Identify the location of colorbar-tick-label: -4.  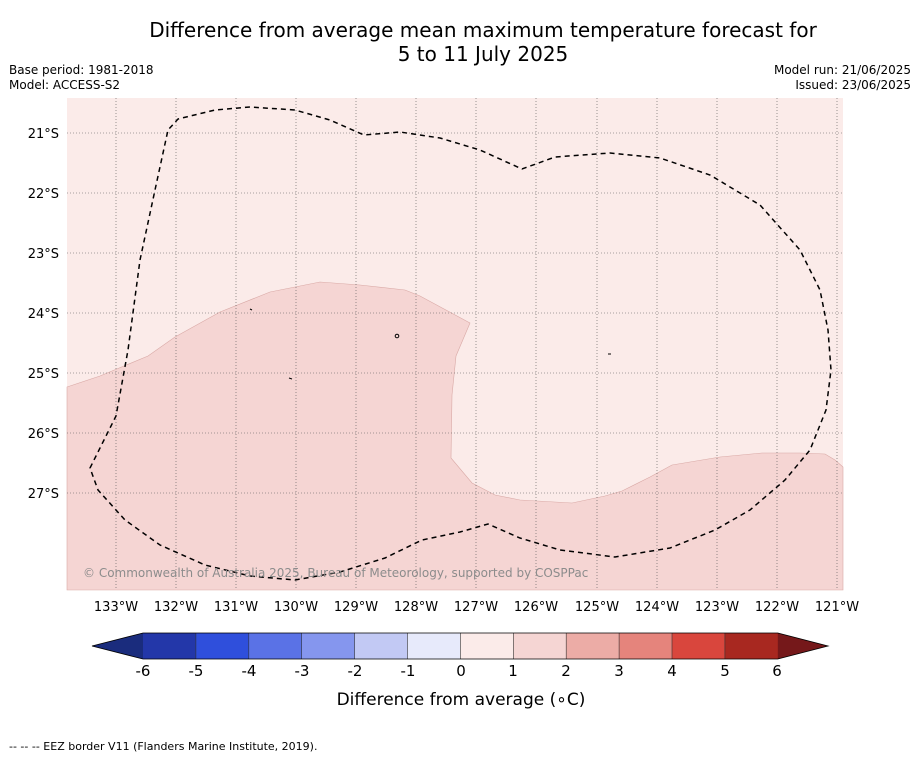
(249, 671).